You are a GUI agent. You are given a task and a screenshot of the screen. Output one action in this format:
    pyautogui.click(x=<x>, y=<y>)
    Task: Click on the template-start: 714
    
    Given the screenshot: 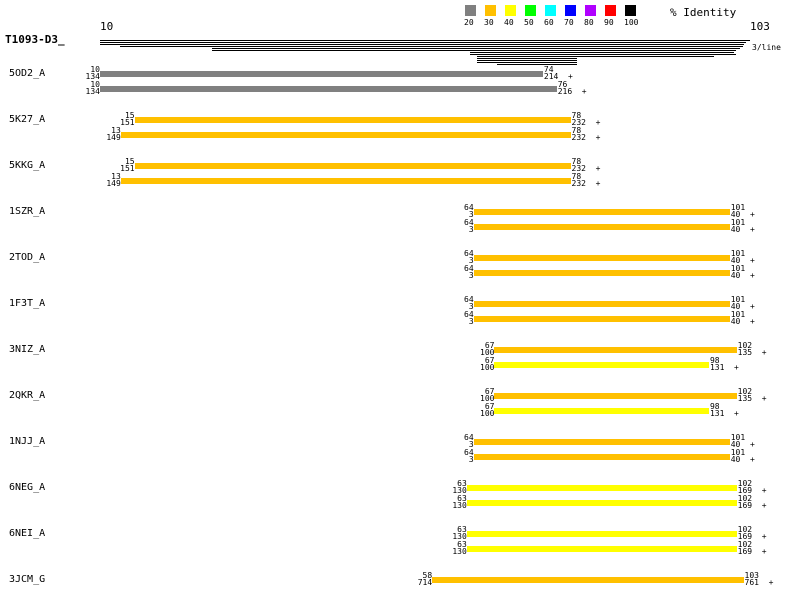 What is the action you would take?
    pyautogui.click(x=425, y=582)
    